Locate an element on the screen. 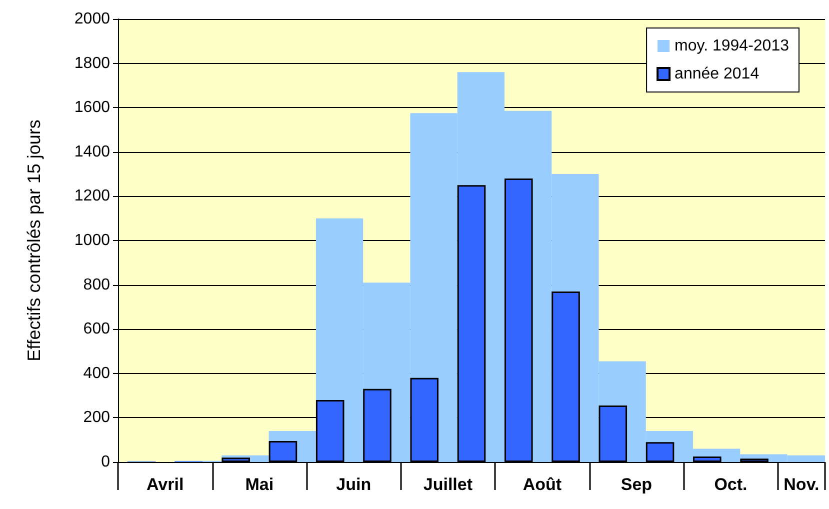  y-tick-label: 0 is located at coordinates (105, 462).